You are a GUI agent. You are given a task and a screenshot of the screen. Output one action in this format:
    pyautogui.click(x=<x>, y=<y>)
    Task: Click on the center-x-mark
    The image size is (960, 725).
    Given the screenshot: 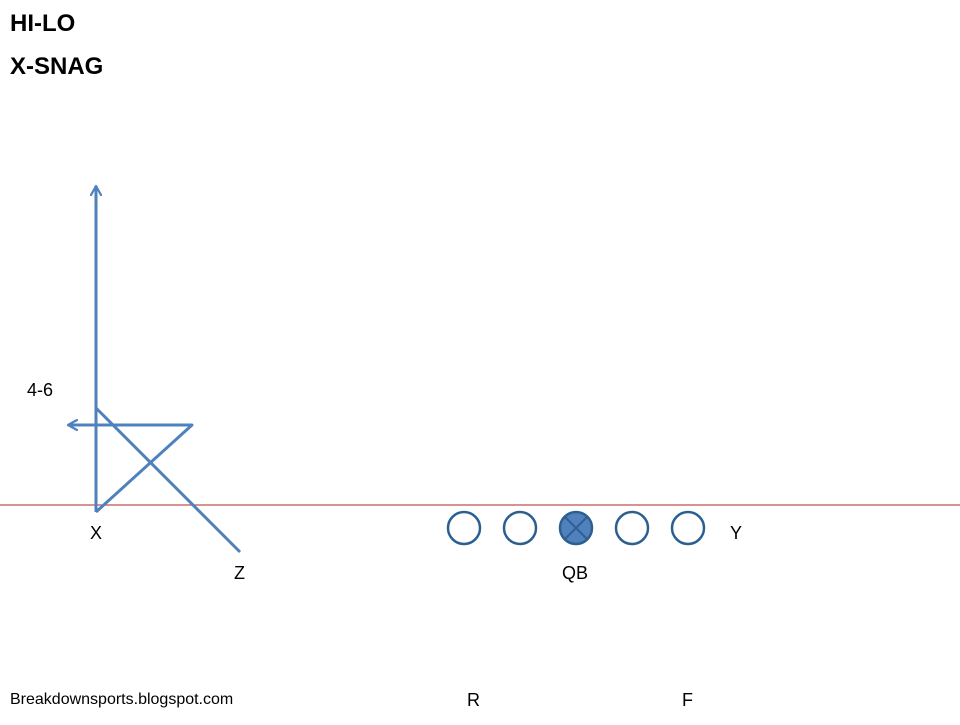 What is the action you would take?
    pyautogui.click(x=576, y=528)
    